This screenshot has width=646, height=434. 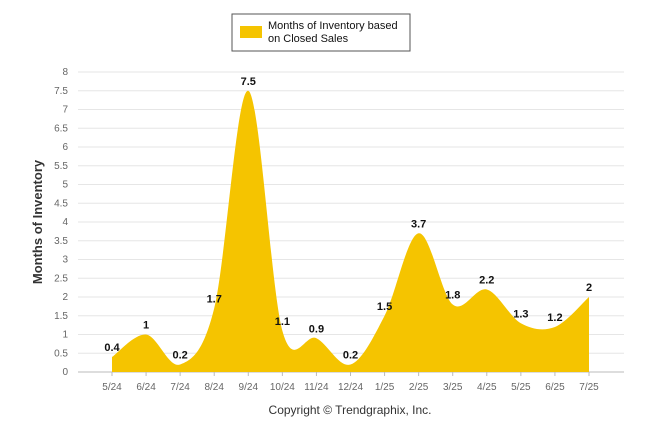 What do you see at coordinates (146, 387) in the screenshot?
I see `x-tick-label: 6/24` at bounding box center [146, 387].